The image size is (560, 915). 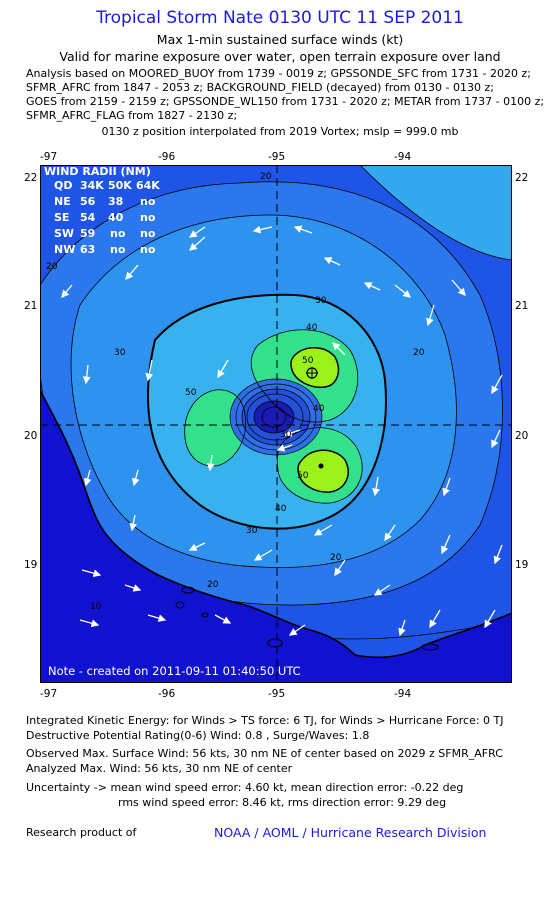 What do you see at coordinates (87, 233) in the screenshot?
I see `wind-radii-cell: 59` at bounding box center [87, 233].